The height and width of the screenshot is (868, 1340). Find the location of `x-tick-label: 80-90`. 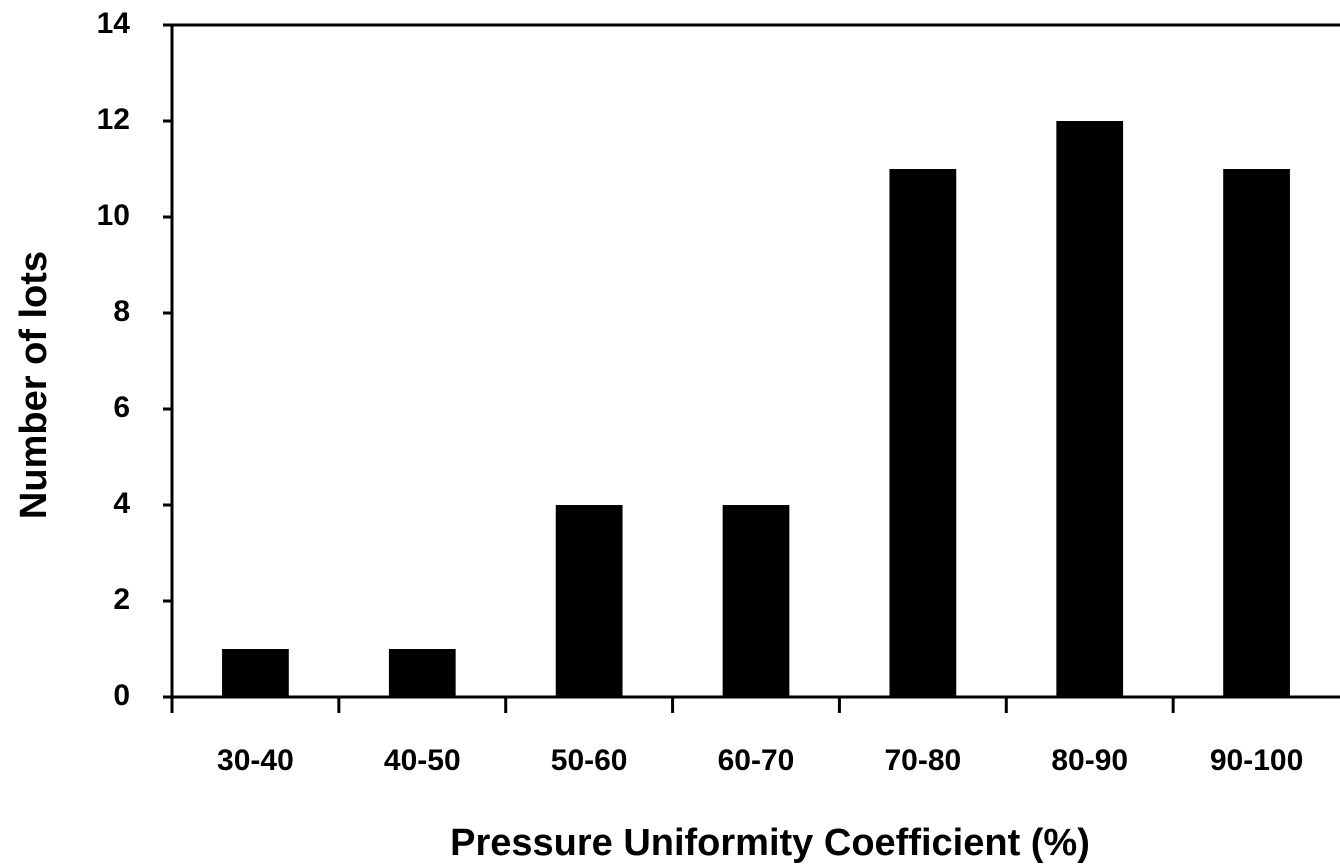

x-tick-label: 80-90 is located at coordinates (1089, 760).